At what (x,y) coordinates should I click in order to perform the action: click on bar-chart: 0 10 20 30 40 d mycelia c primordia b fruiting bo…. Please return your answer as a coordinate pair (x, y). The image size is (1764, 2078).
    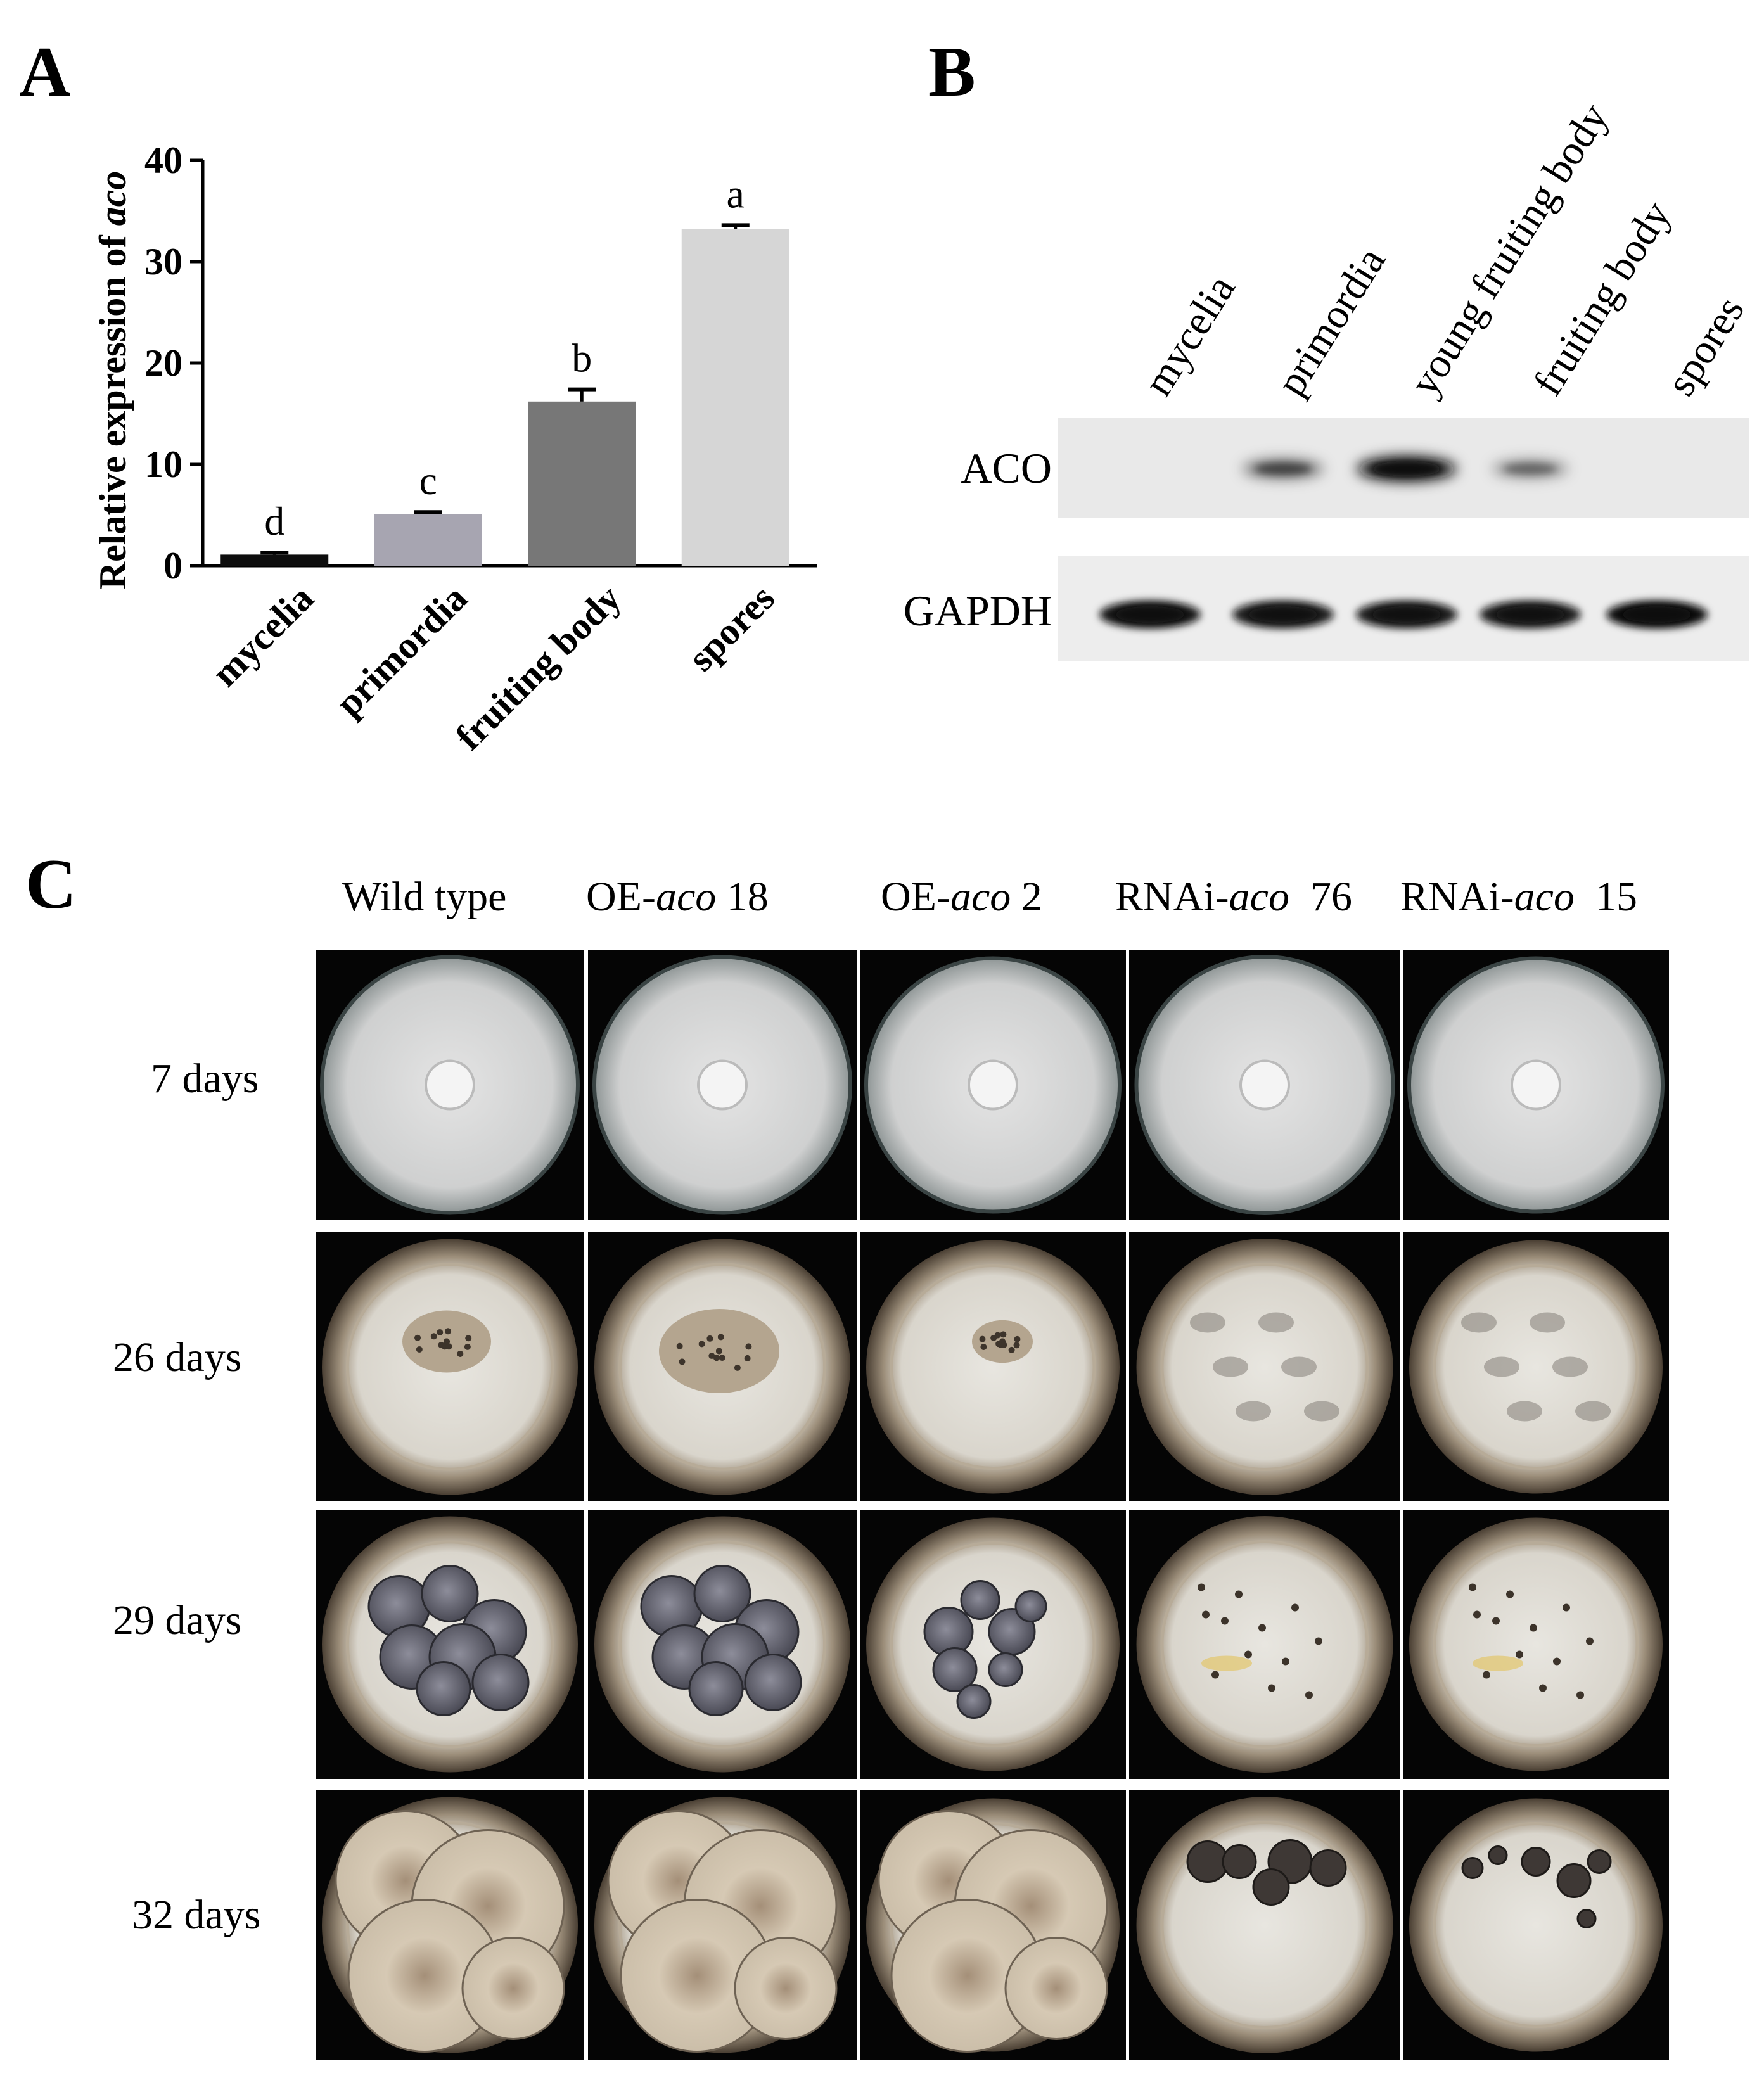
    Looking at the image, I should click on (454, 449).